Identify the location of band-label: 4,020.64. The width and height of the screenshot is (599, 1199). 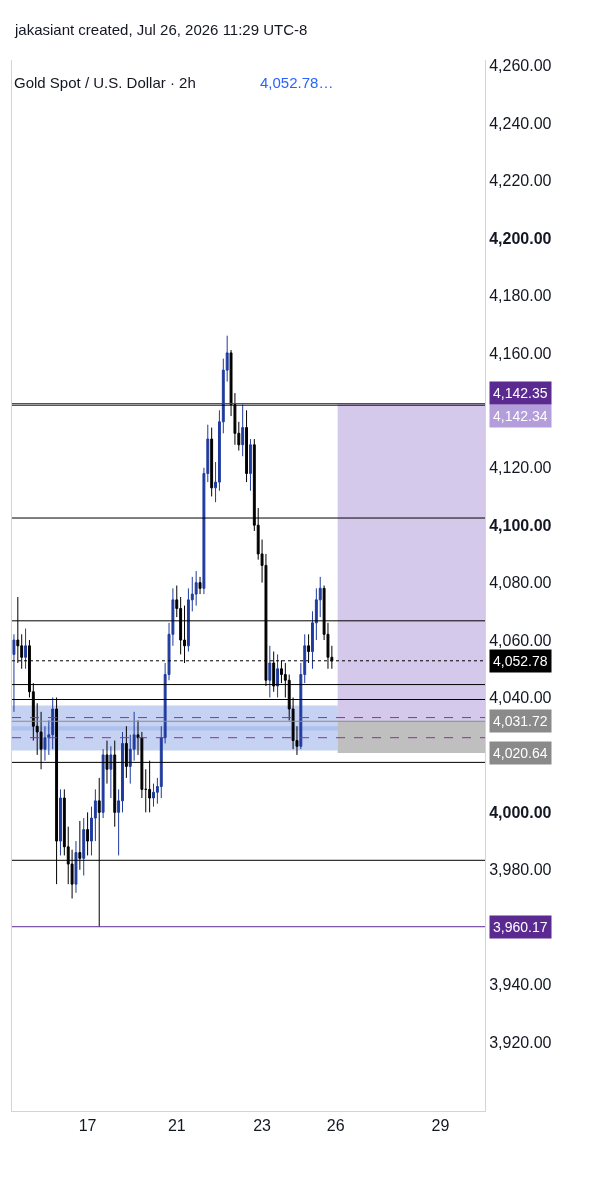
(520, 753).